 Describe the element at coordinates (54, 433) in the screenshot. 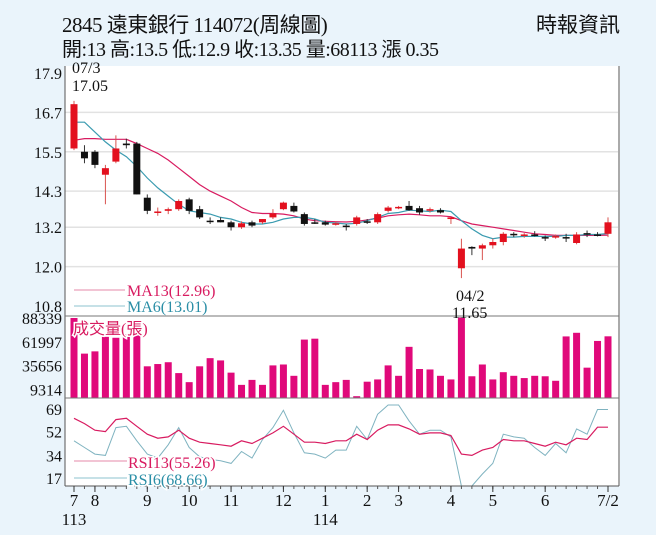

I see `rsi-tick-label: 52` at that location.